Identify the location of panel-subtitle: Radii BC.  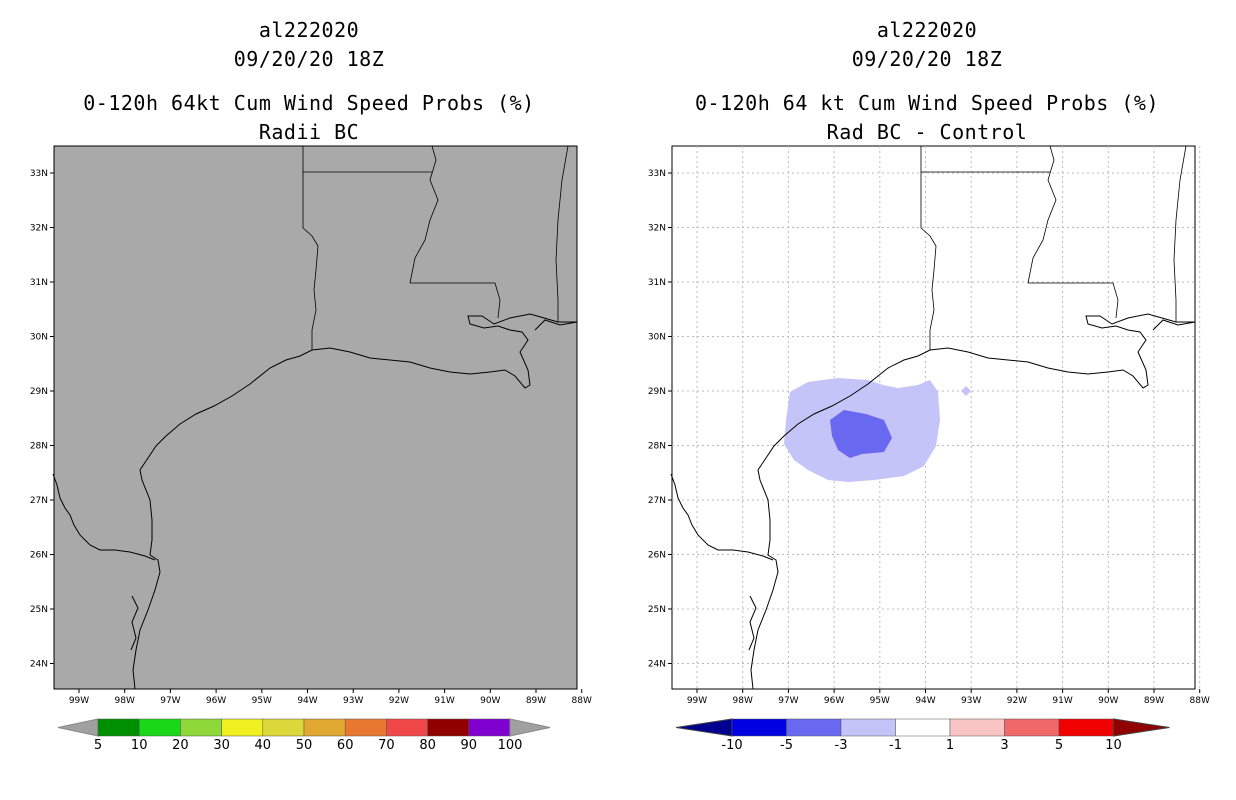
(309, 132).